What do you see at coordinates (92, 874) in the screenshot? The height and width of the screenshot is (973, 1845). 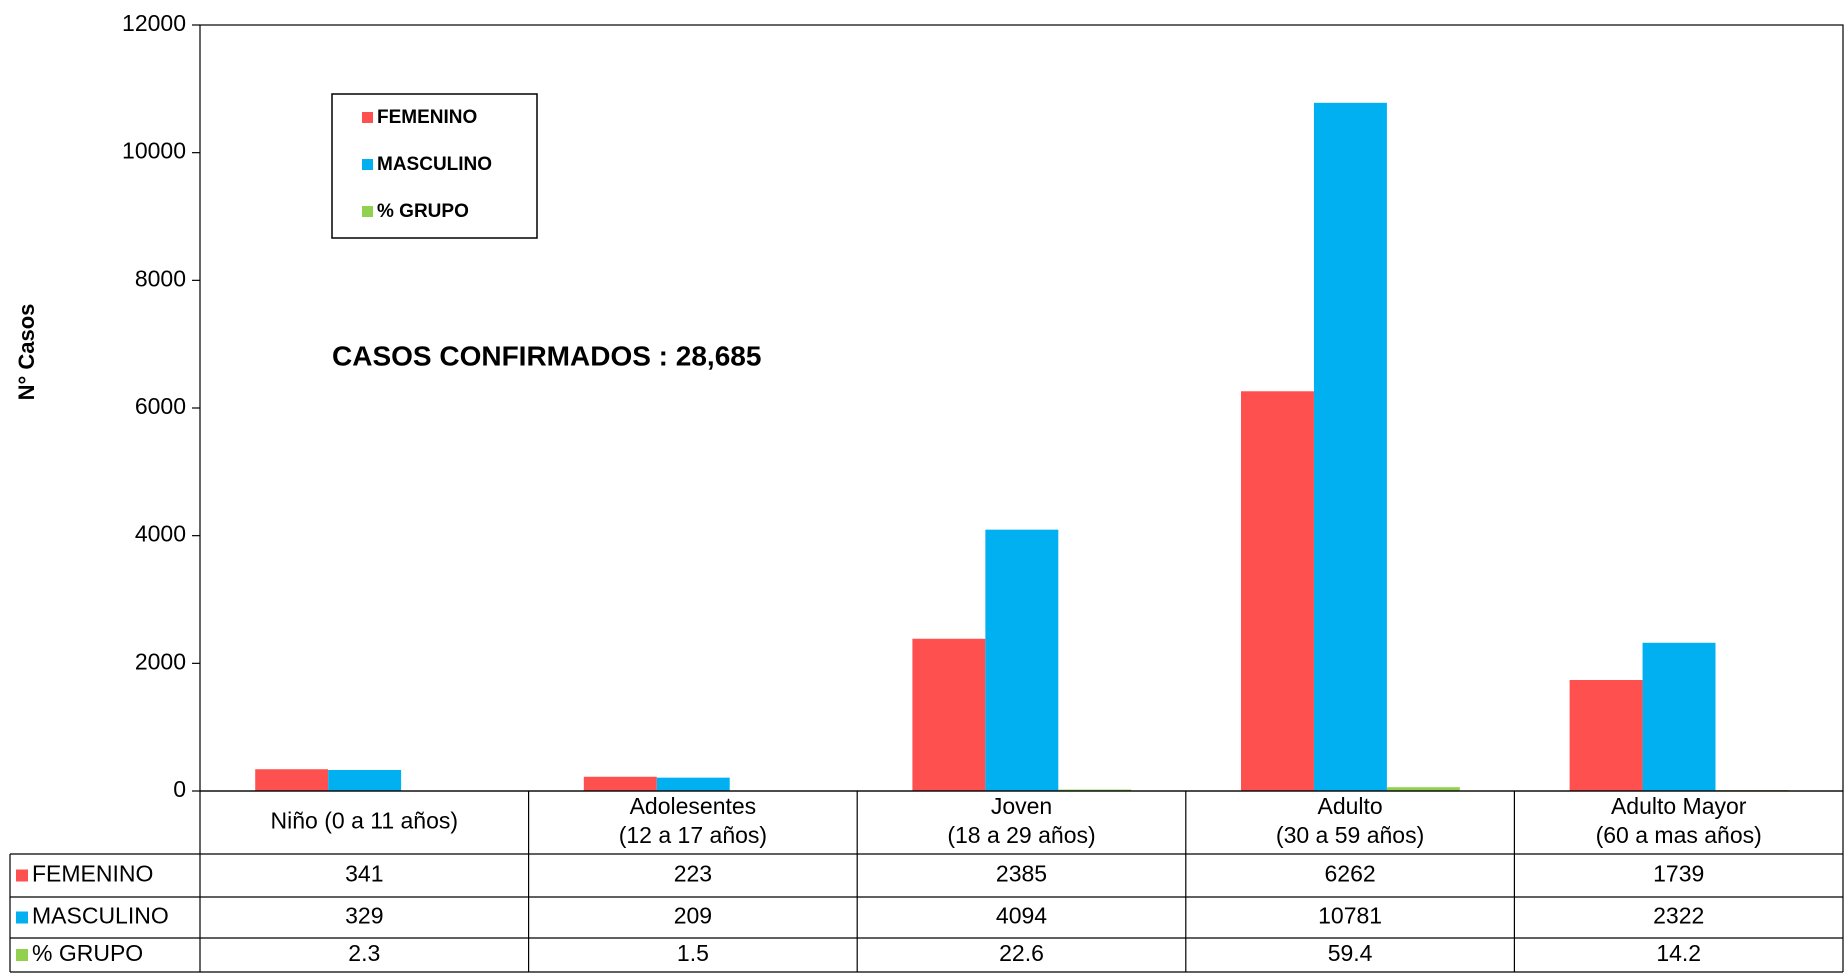 I see `table-row-label: FEMENINO` at bounding box center [92, 874].